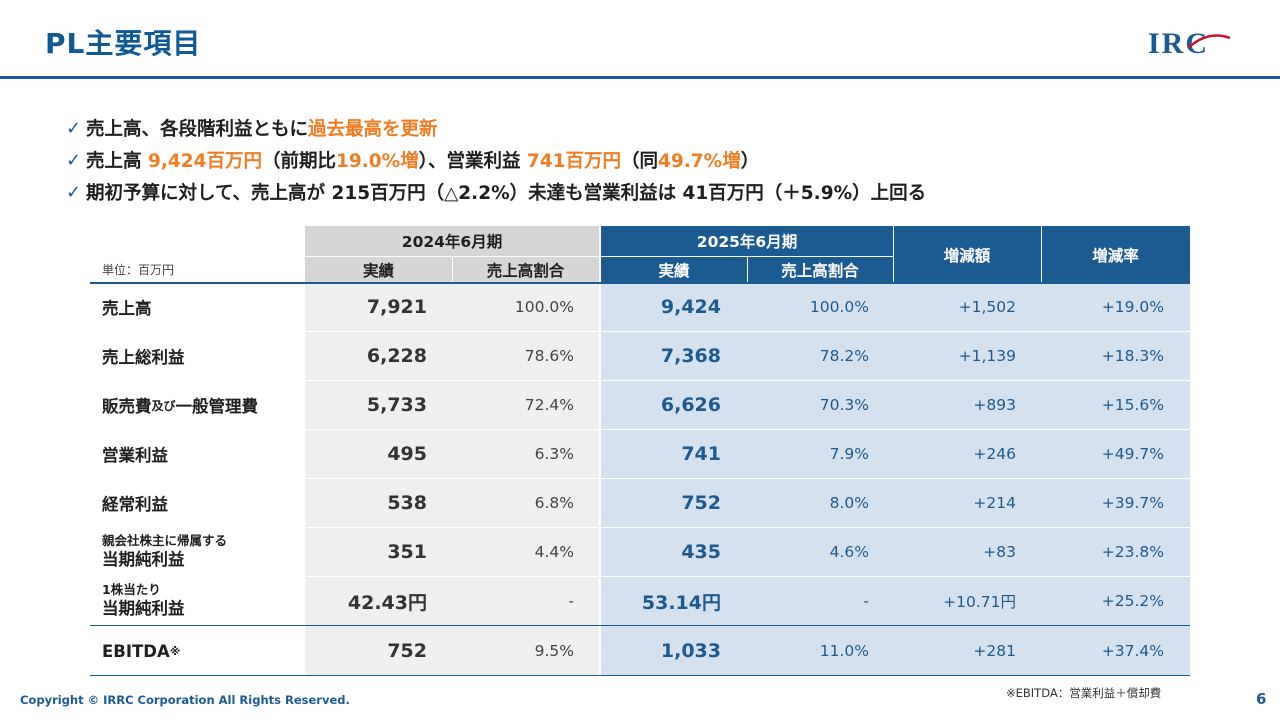 The width and height of the screenshot is (1280, 720). I want to click on curr-actual: 752, so click(701, 503).